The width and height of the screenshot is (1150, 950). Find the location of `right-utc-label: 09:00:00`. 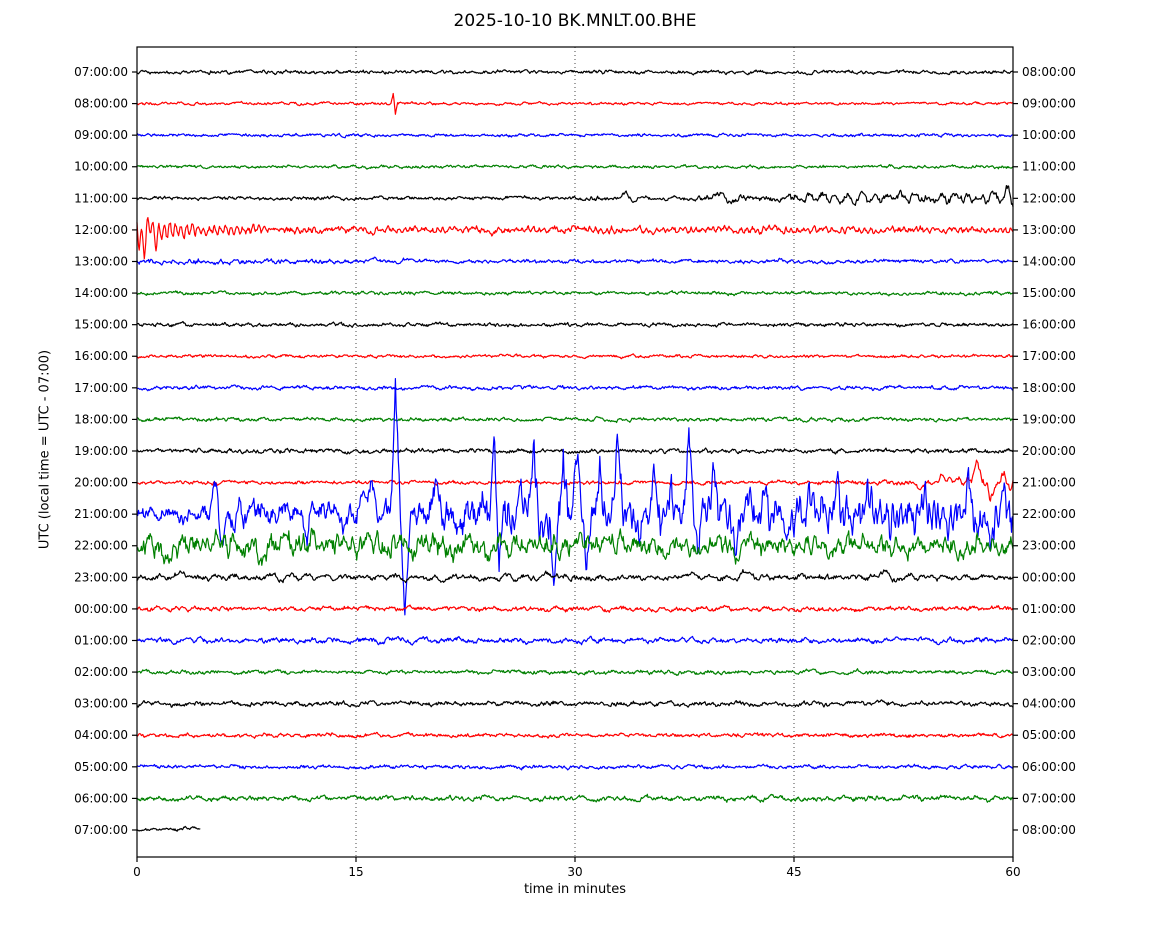

right-utc-label: 09:00:00 is located at coordinates (1049, 104).